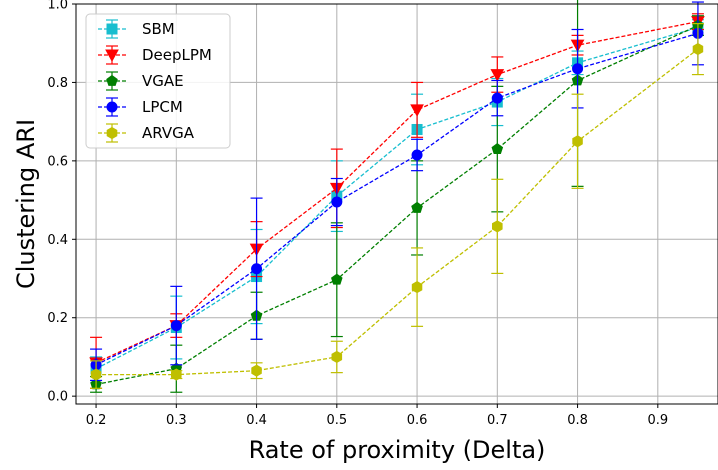 The height and width of the screenshot is (470, 718). What do you see at coordinates (176, 420) in the screenshot?
I see `x-tick-label: 0.3` at bounding box center [176, 420].